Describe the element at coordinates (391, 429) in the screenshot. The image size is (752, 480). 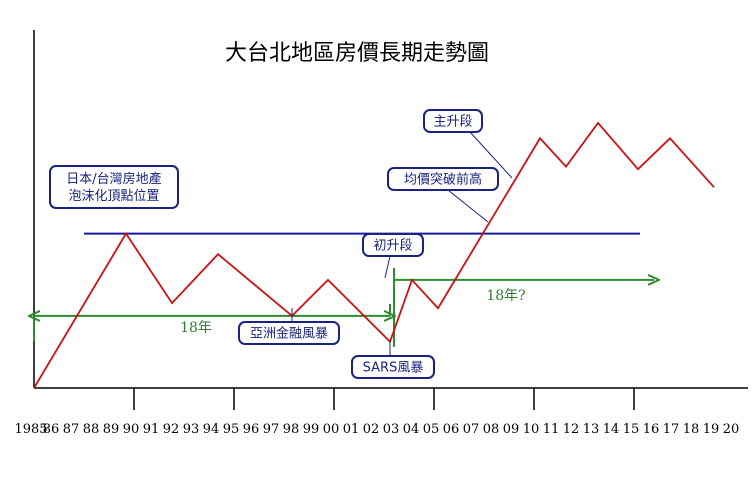
I see `x-tick-label: 03` at that location.